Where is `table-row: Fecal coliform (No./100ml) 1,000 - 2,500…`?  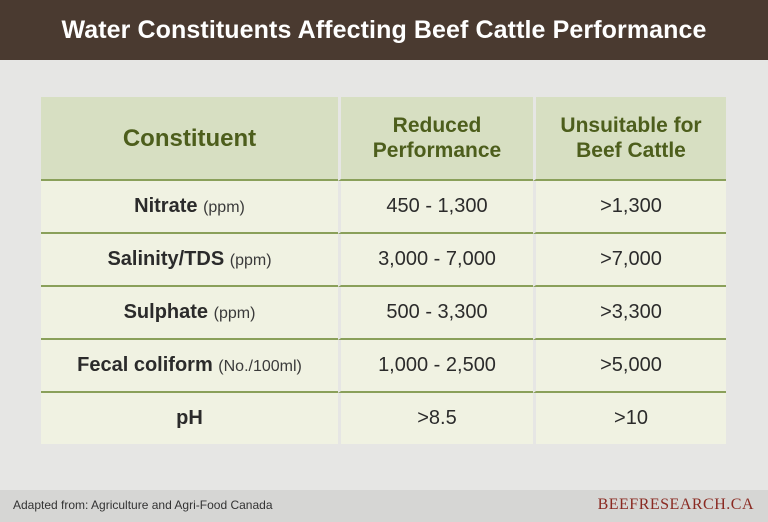 table-row: Fecal coliform (No./100ml) 1,000 - 2,500… is located at coordinates (383, 366).